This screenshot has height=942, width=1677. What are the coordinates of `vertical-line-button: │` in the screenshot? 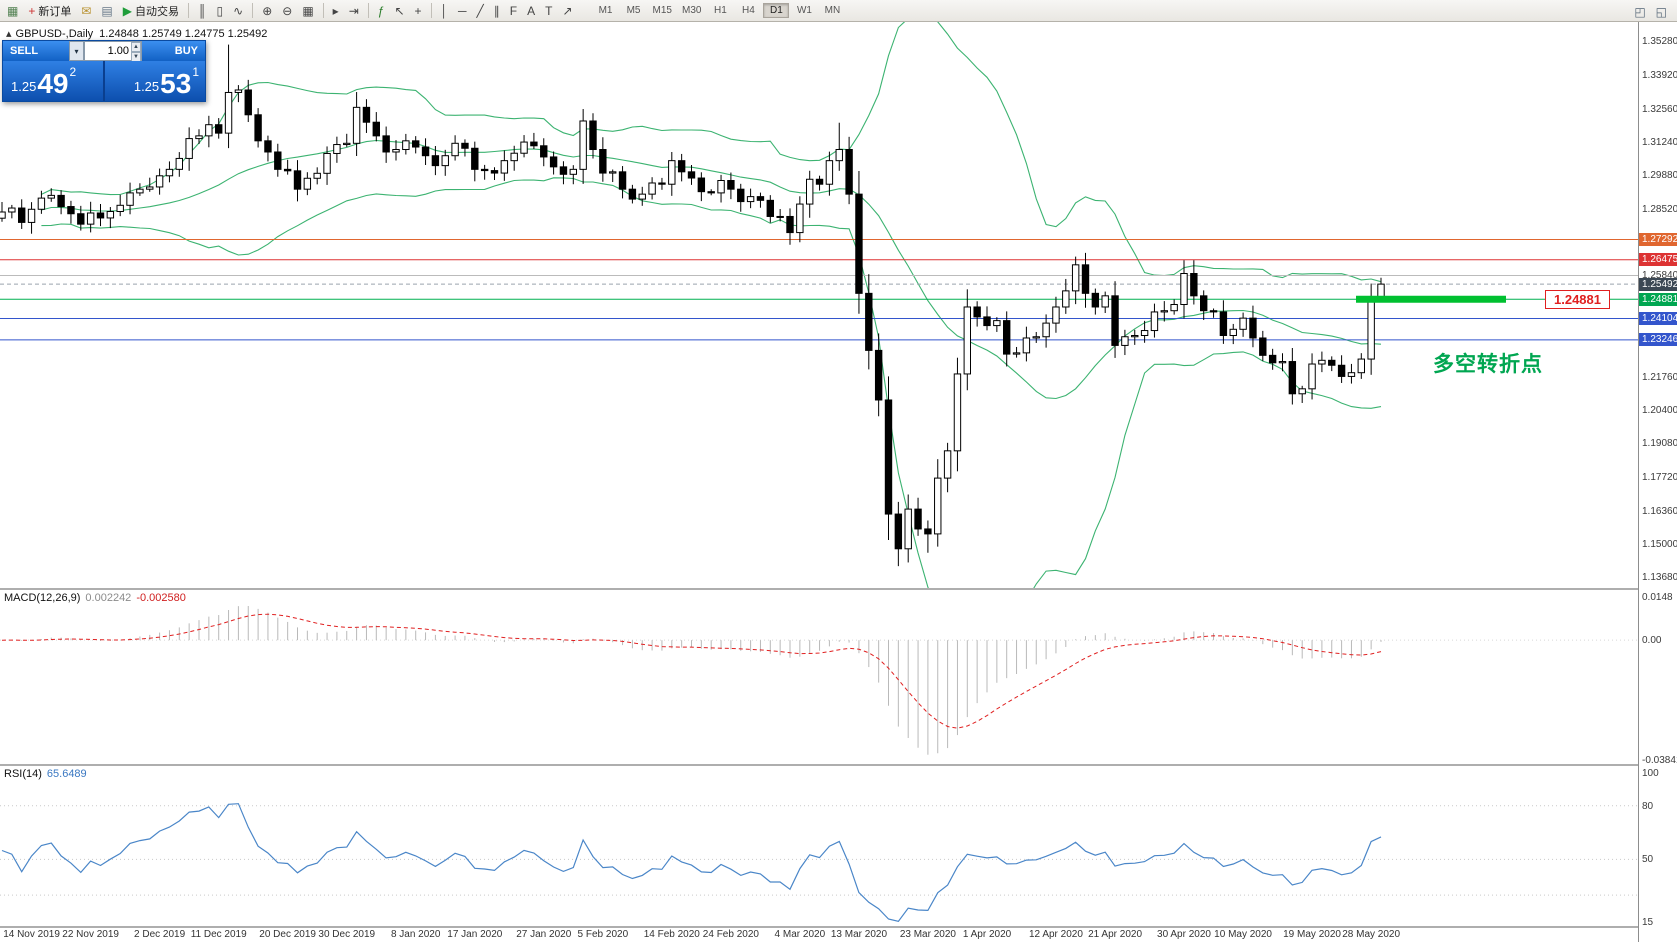 It's located at (445, 11).